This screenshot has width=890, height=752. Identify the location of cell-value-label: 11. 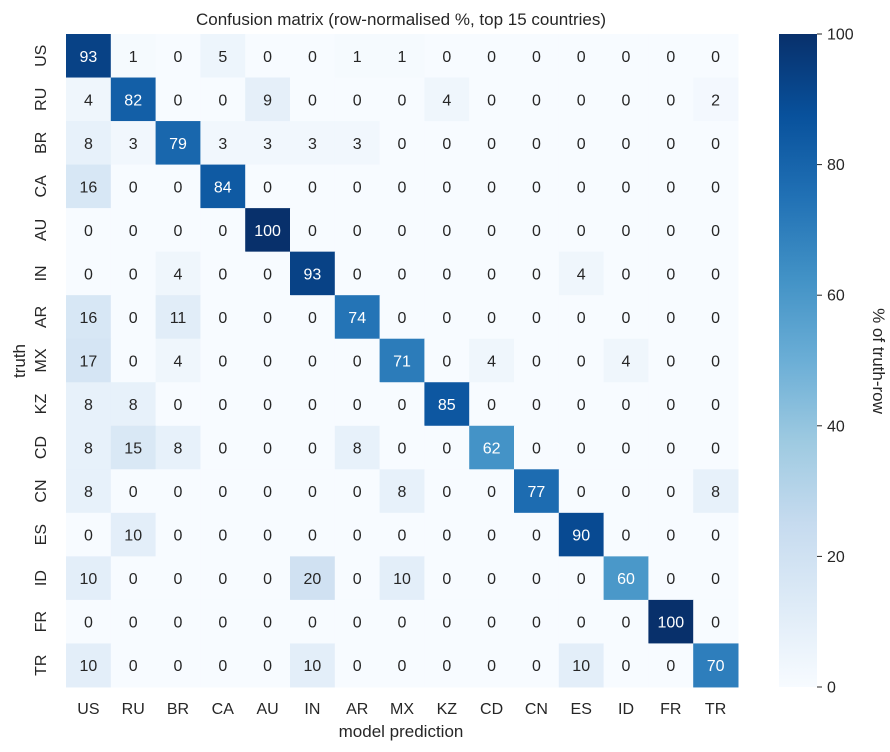
(178, 318).